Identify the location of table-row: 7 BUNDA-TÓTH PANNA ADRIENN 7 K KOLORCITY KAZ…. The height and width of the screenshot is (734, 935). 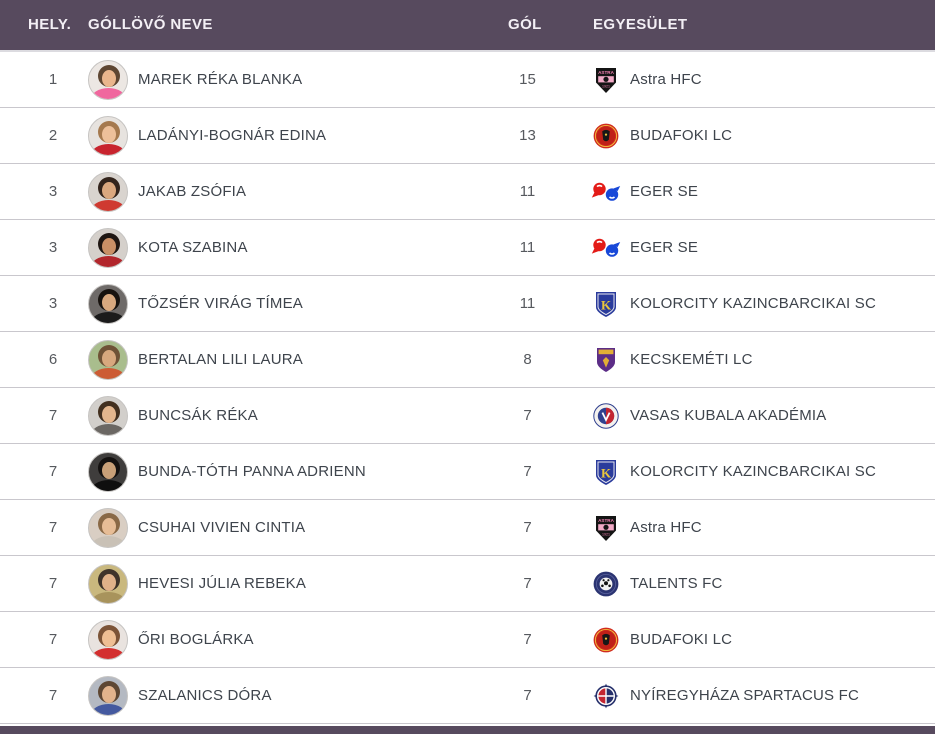
(467, 472).